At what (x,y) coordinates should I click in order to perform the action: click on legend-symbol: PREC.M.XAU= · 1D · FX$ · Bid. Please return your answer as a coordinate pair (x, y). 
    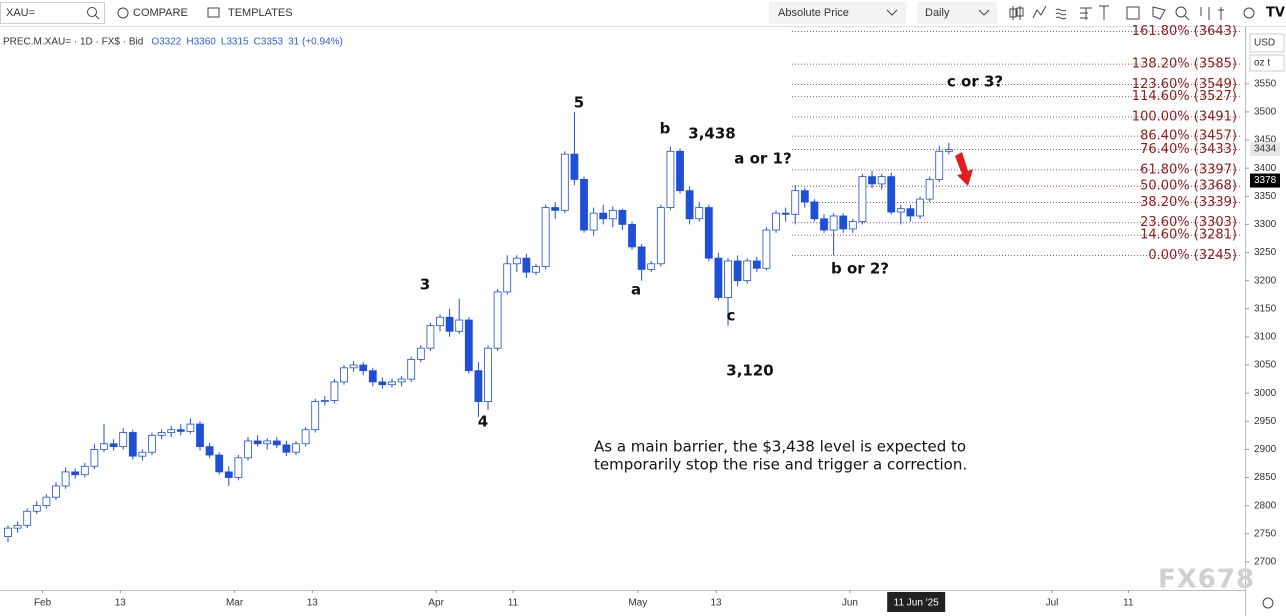
    Looking at the image, I should click on (73, 42).